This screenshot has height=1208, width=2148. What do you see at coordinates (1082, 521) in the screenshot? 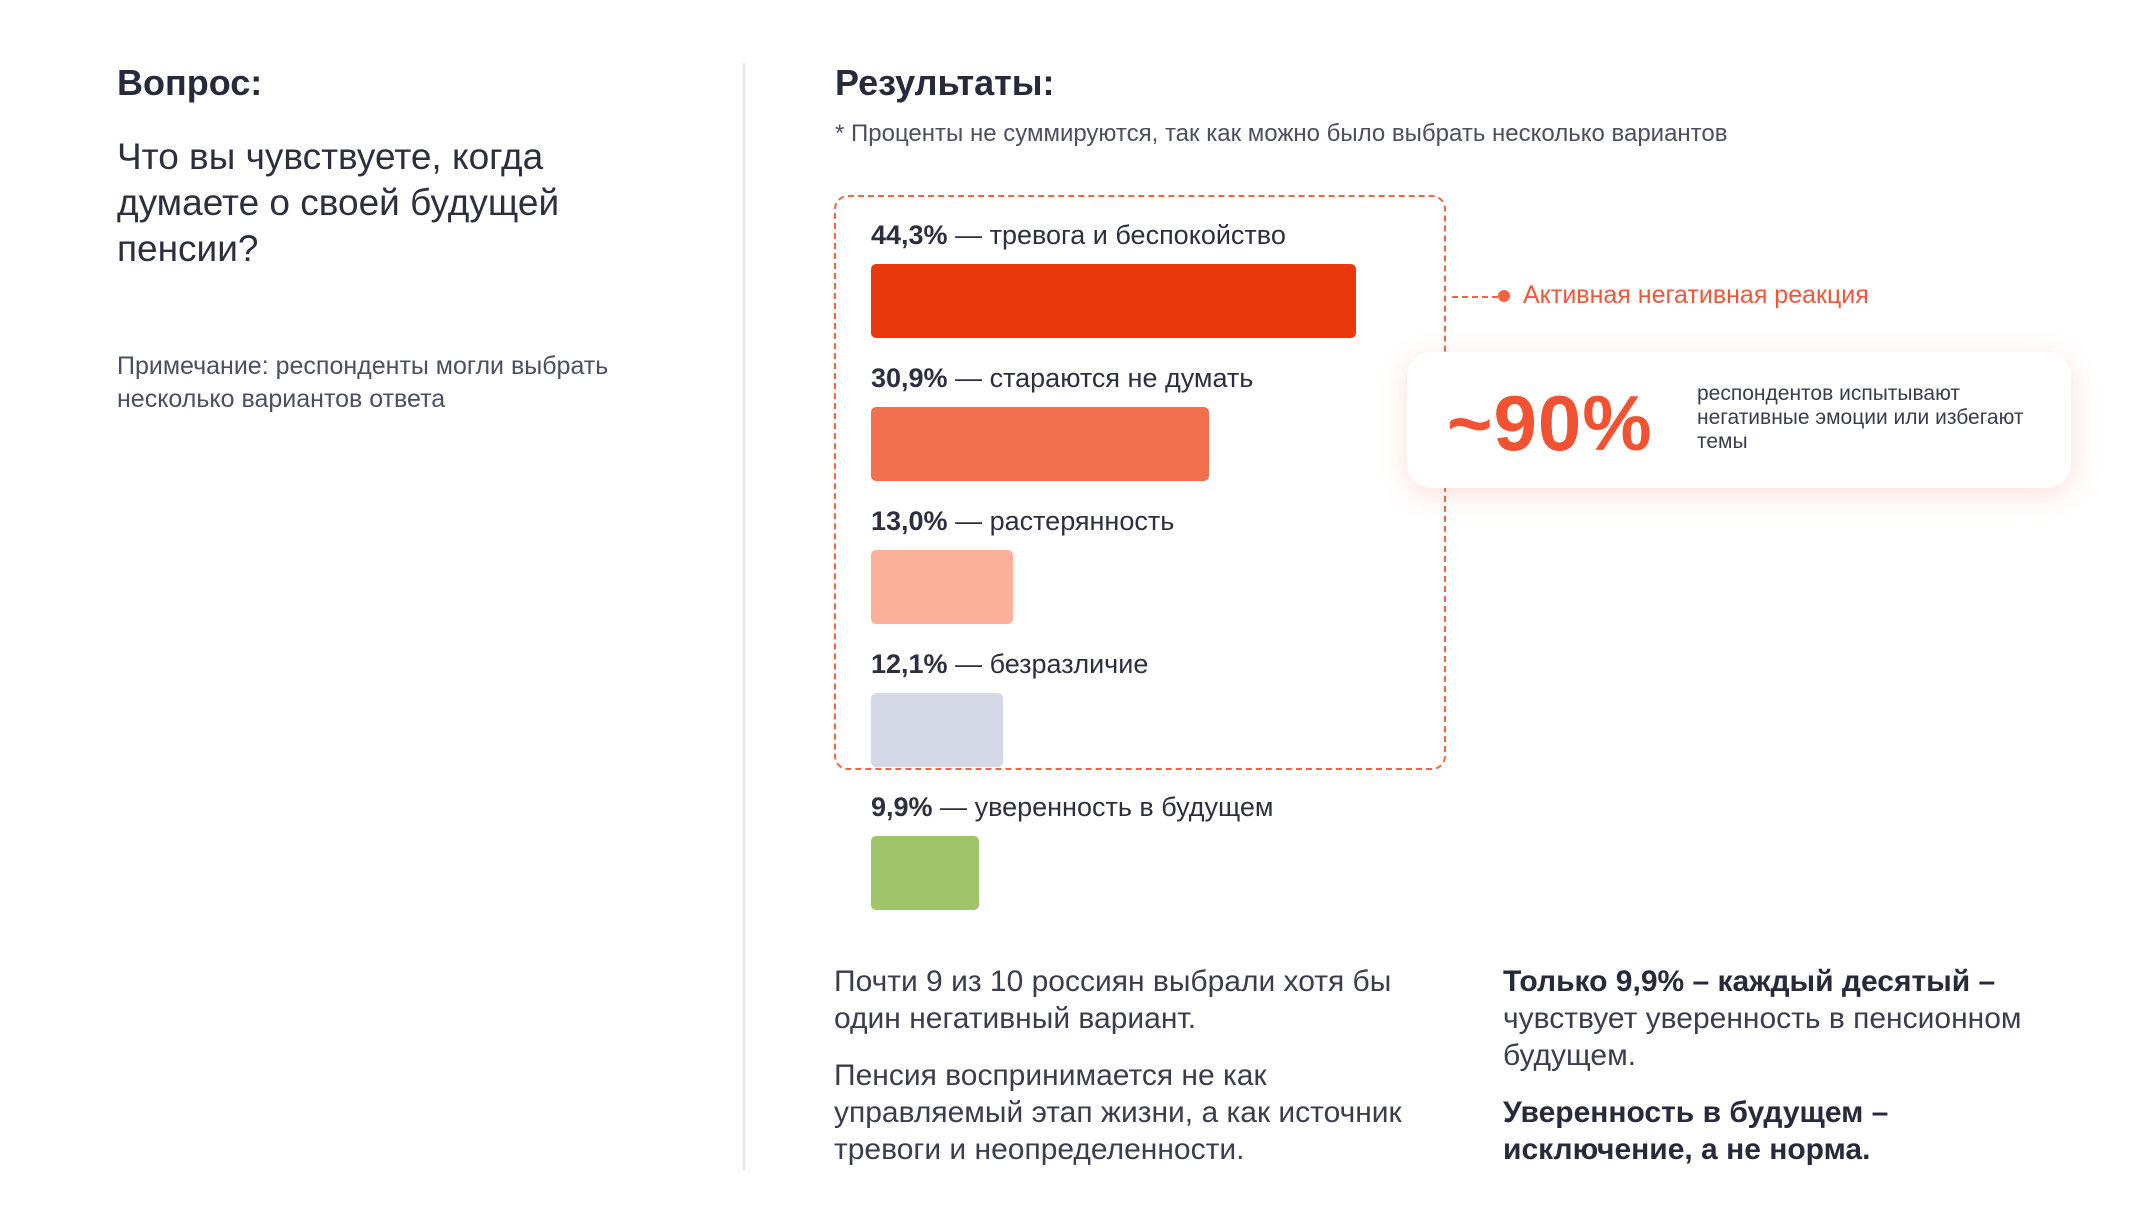
I see `bar-category-label: растерянность` at bounding box center [1082, 521].